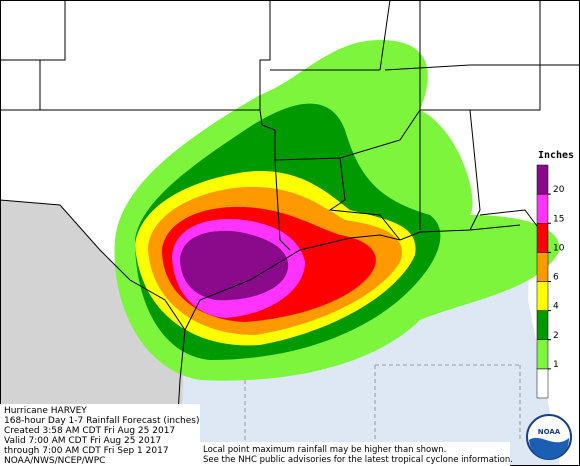 The height and width of the screenshot is (466, 580). Describe the element at coordinates (559, 190) in the screenshot. I see `legend-label: 20` at that location.